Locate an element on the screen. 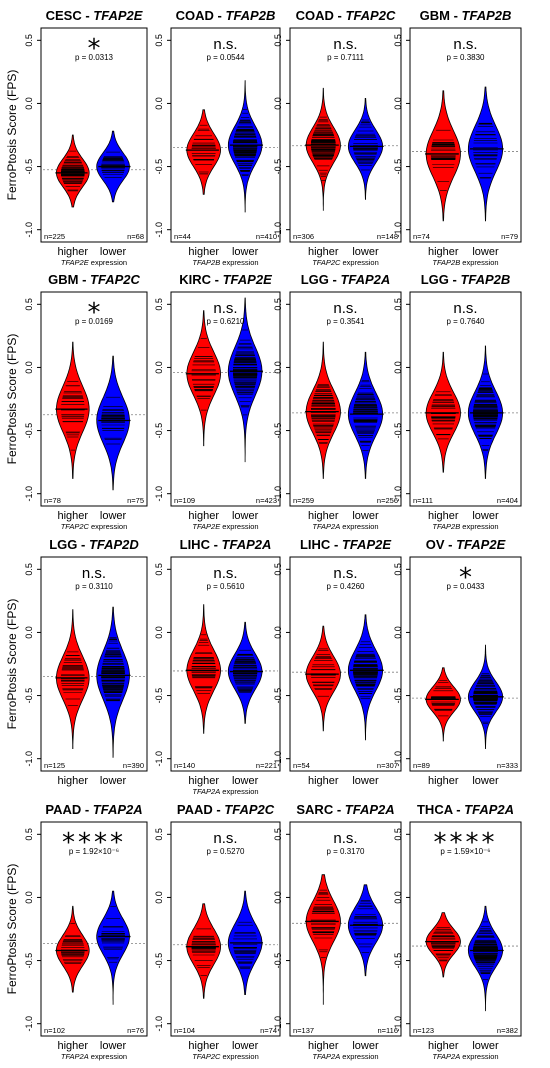 The height and width of the screenshot is (1068, 550). panel-title: PAAD - TFAP2C is located at coordinates (226, 809).